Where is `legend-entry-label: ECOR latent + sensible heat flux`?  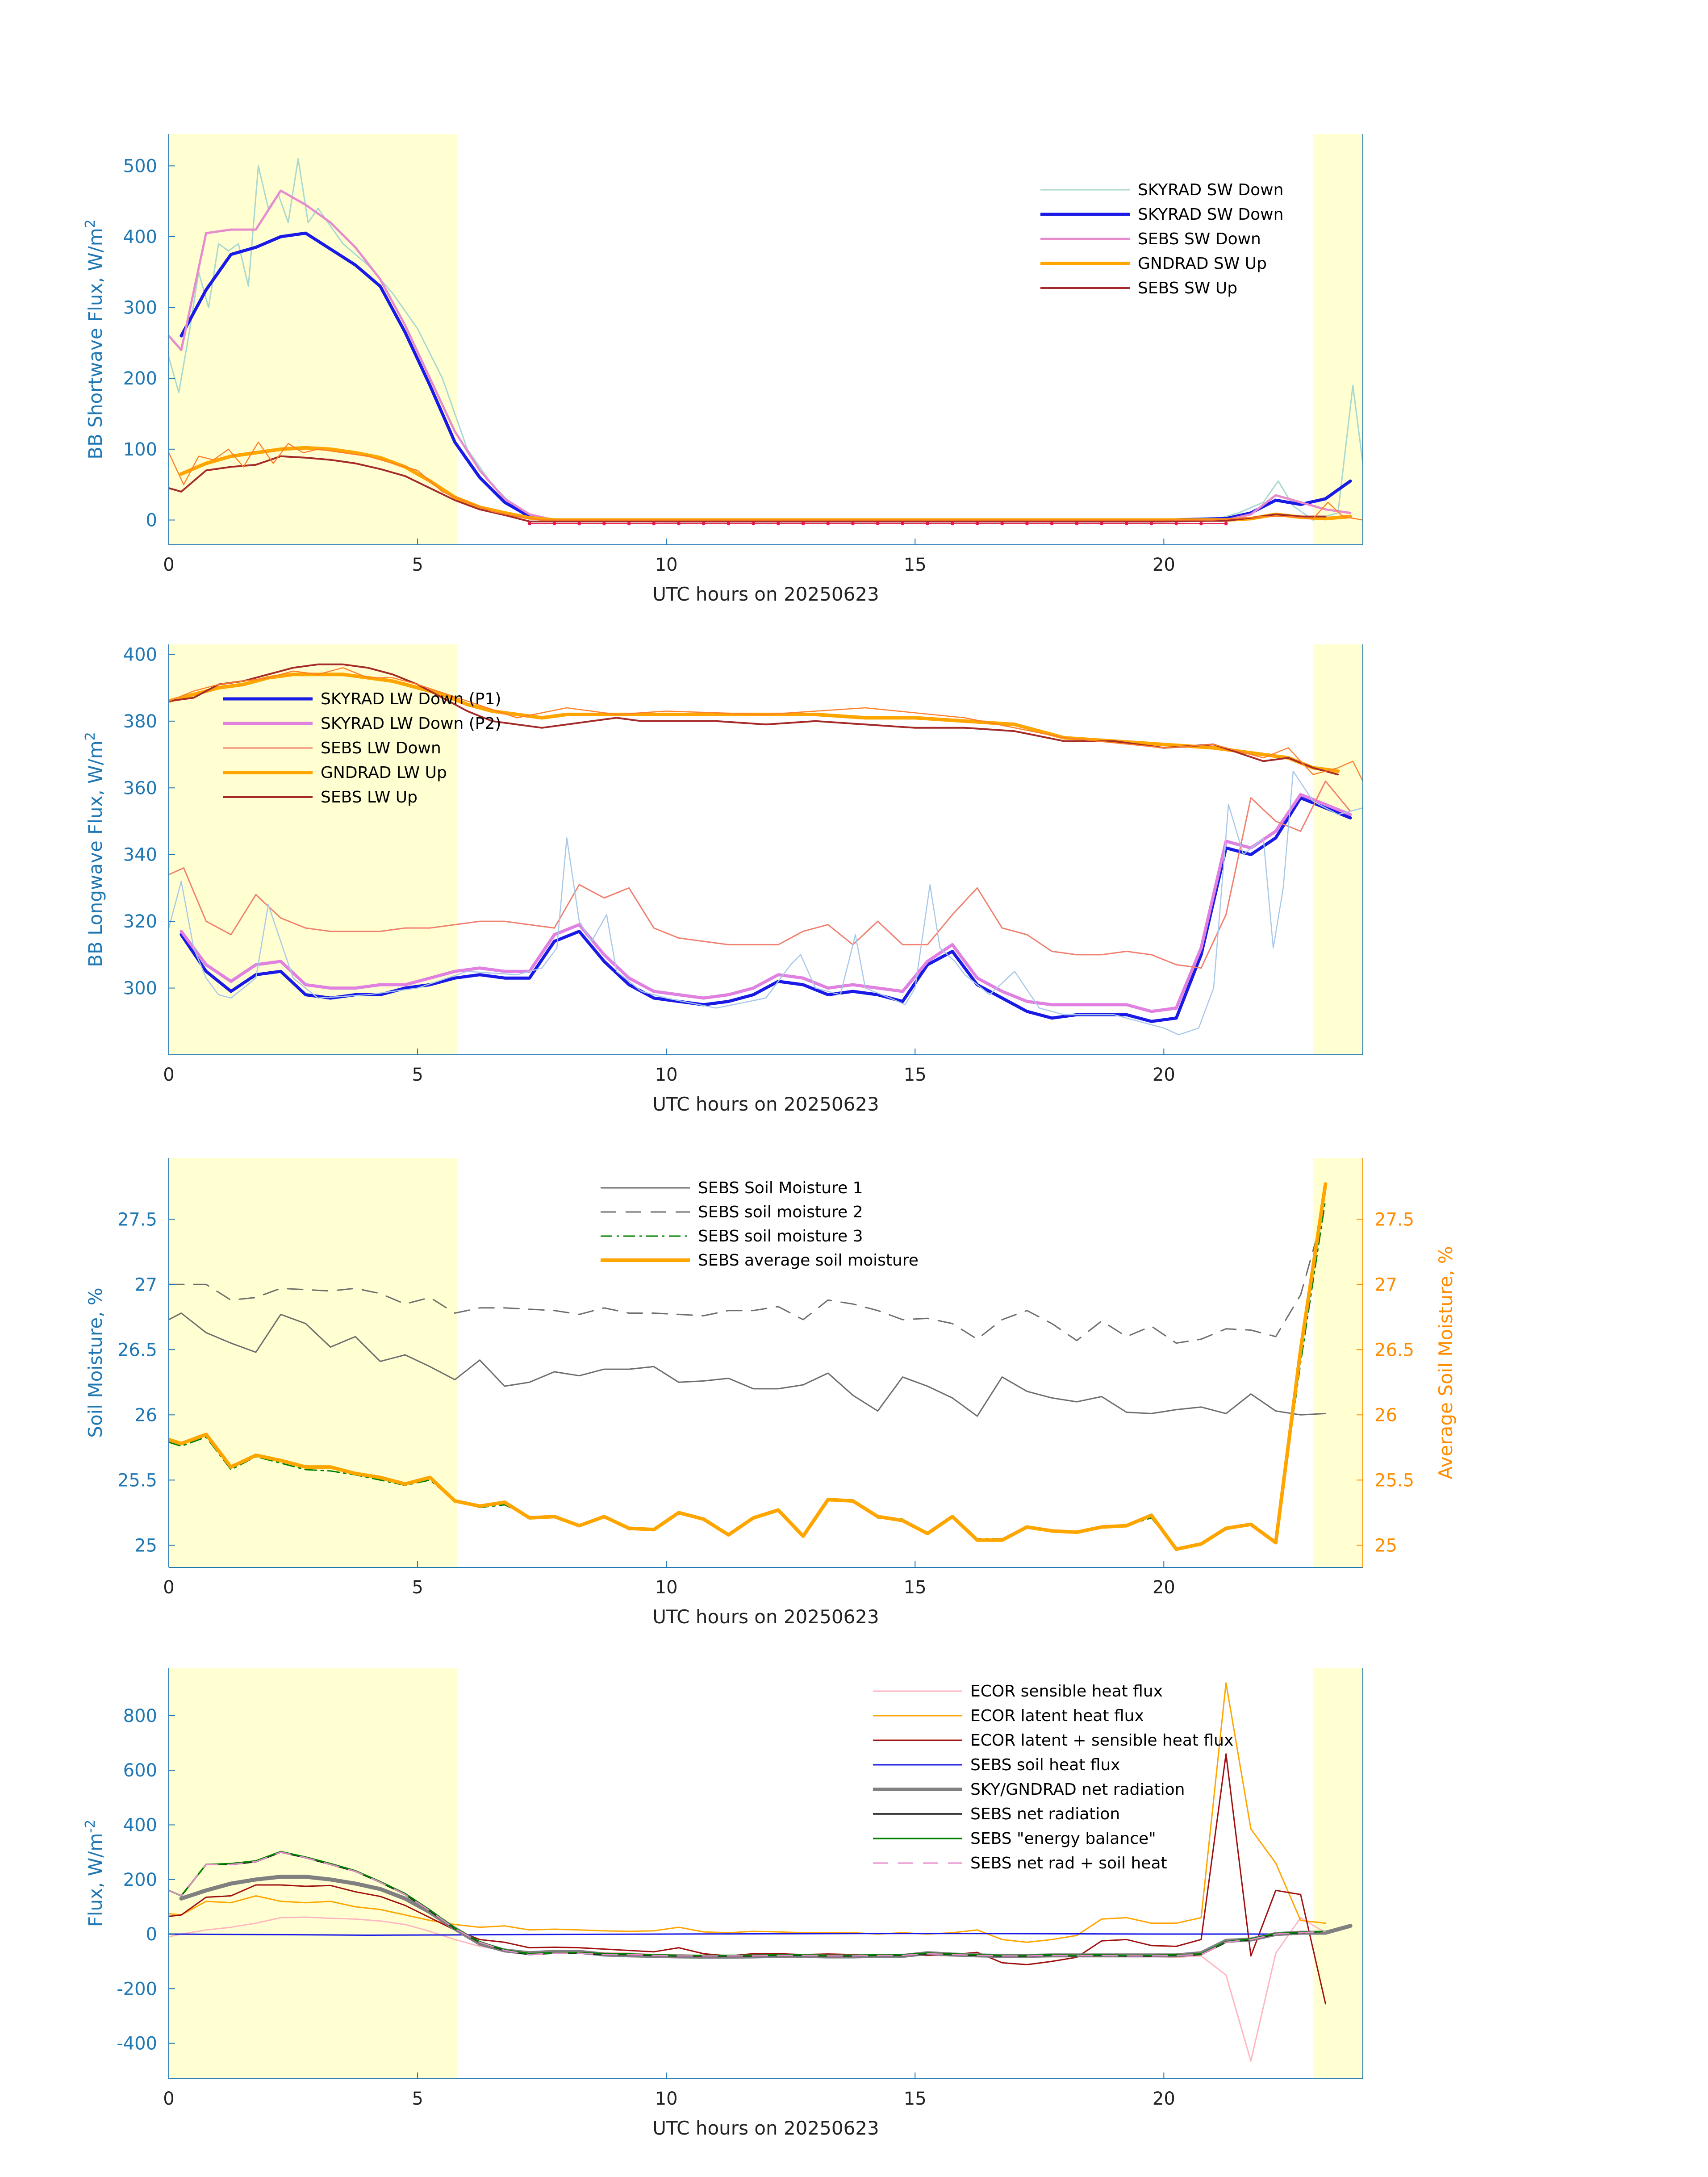 legend-entry-label: ECOR latent + sensible heat flux is located at coordinates (1101, 1740).